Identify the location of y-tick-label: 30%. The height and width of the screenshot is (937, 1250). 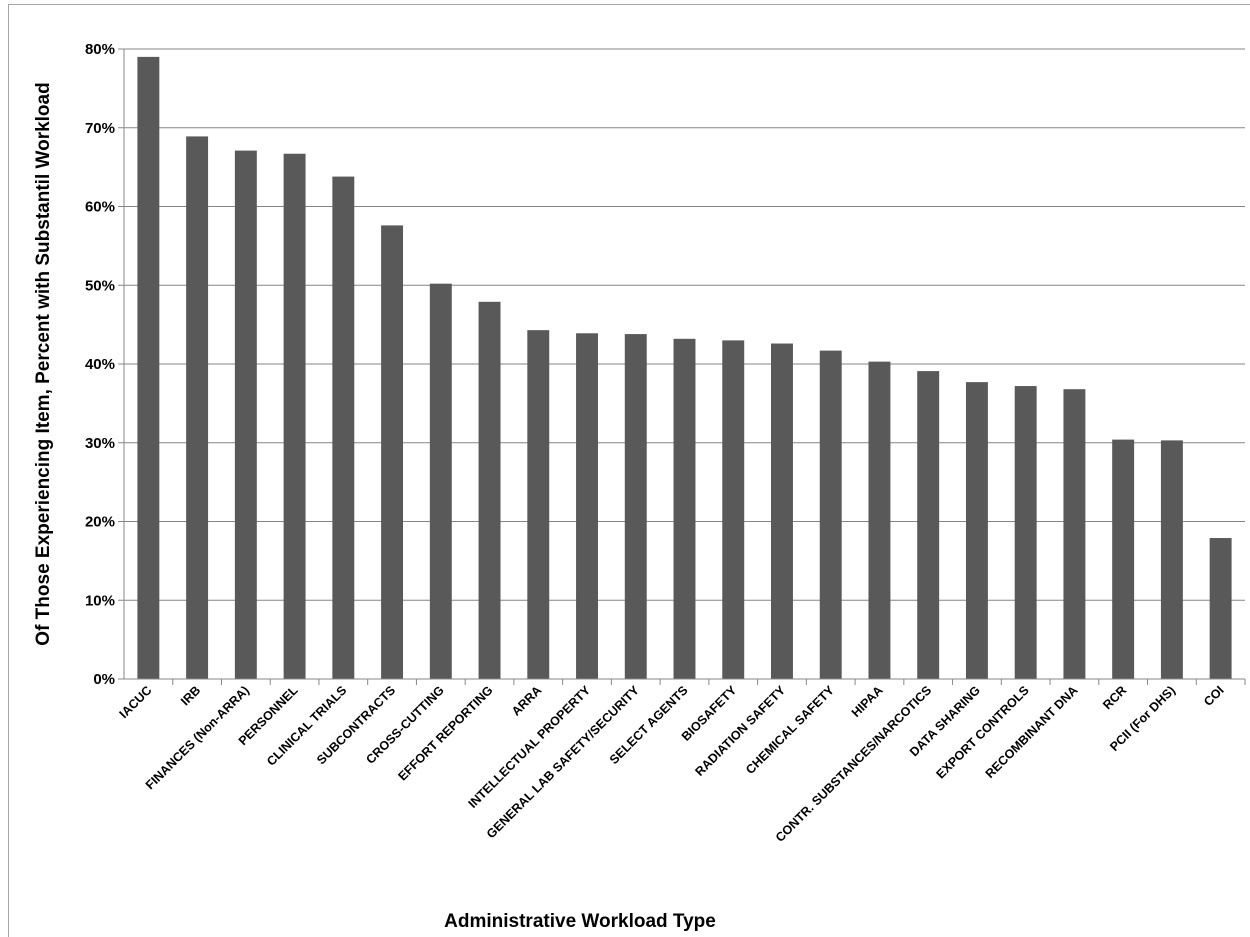
(100, 443).